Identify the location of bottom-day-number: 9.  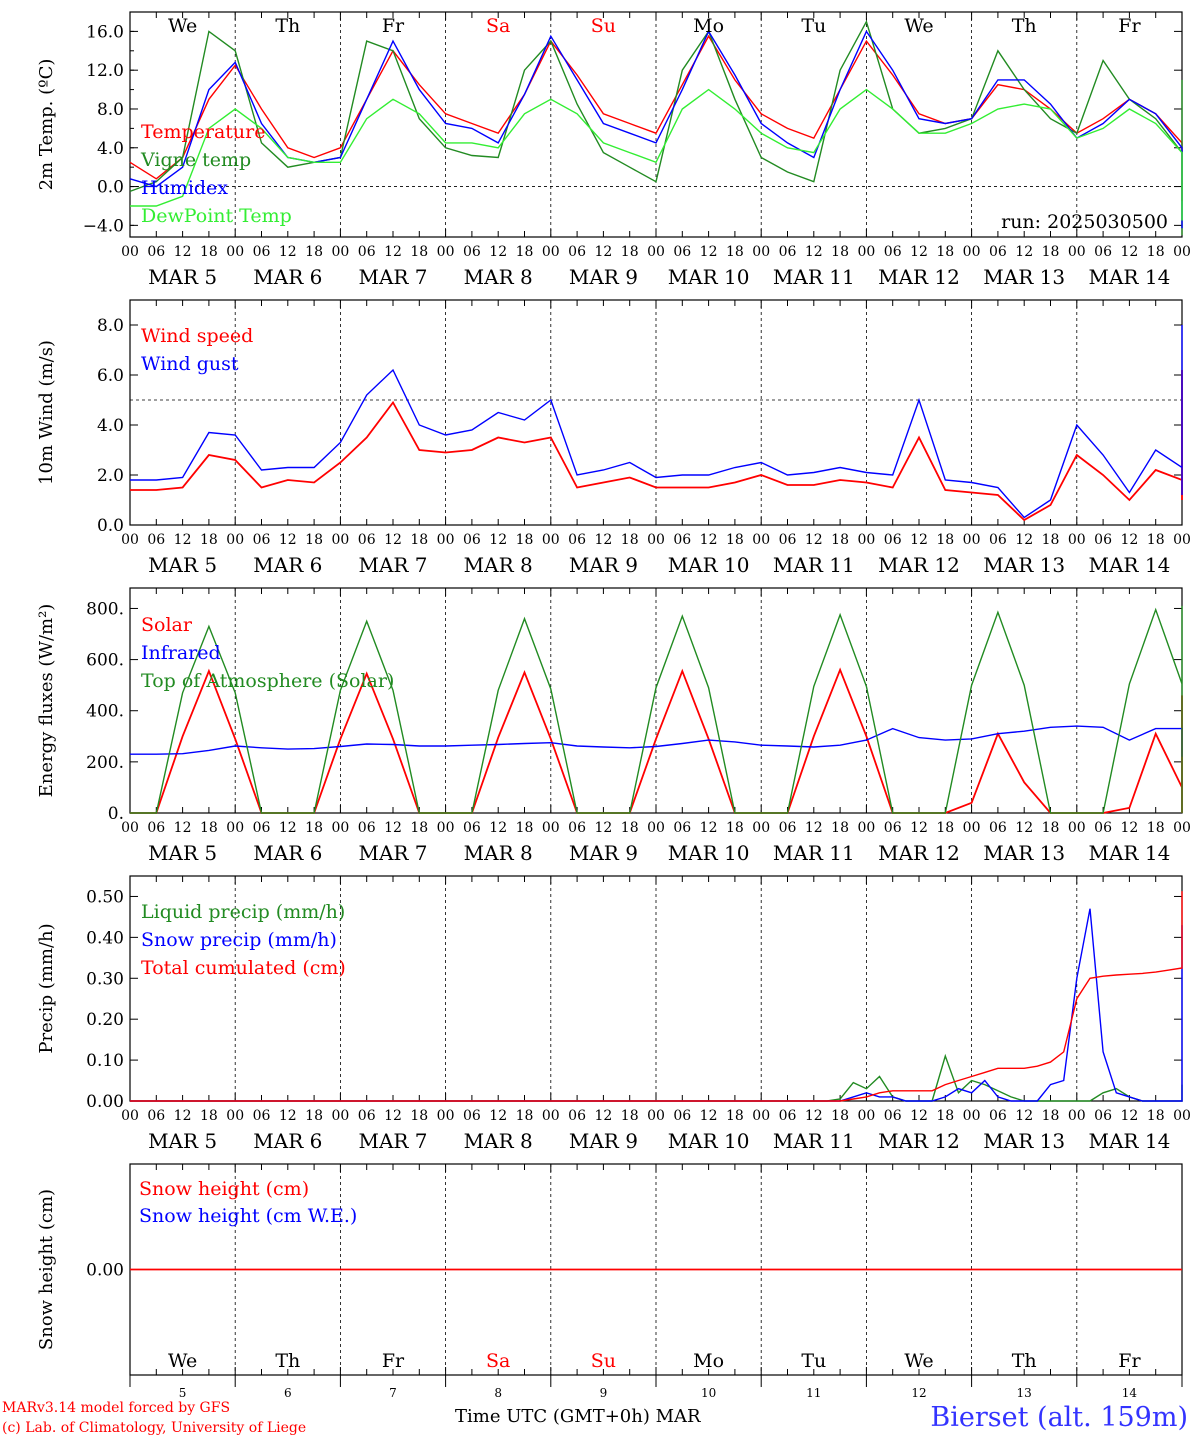
(604, 1393).